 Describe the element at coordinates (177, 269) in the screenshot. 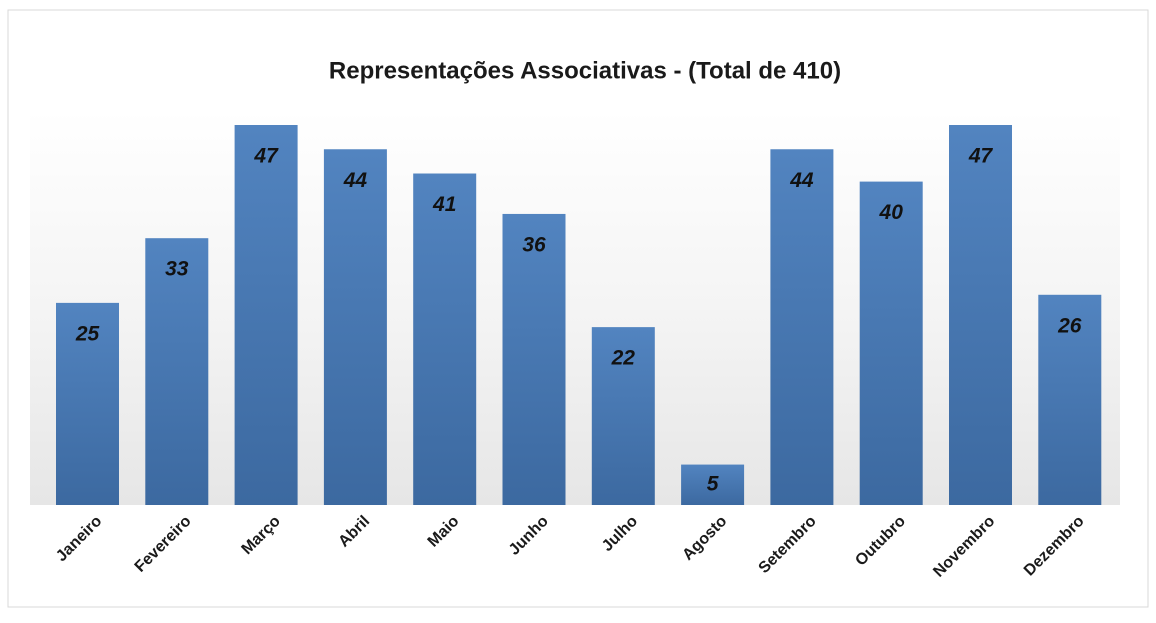

I see `data-label: 33` at that location.